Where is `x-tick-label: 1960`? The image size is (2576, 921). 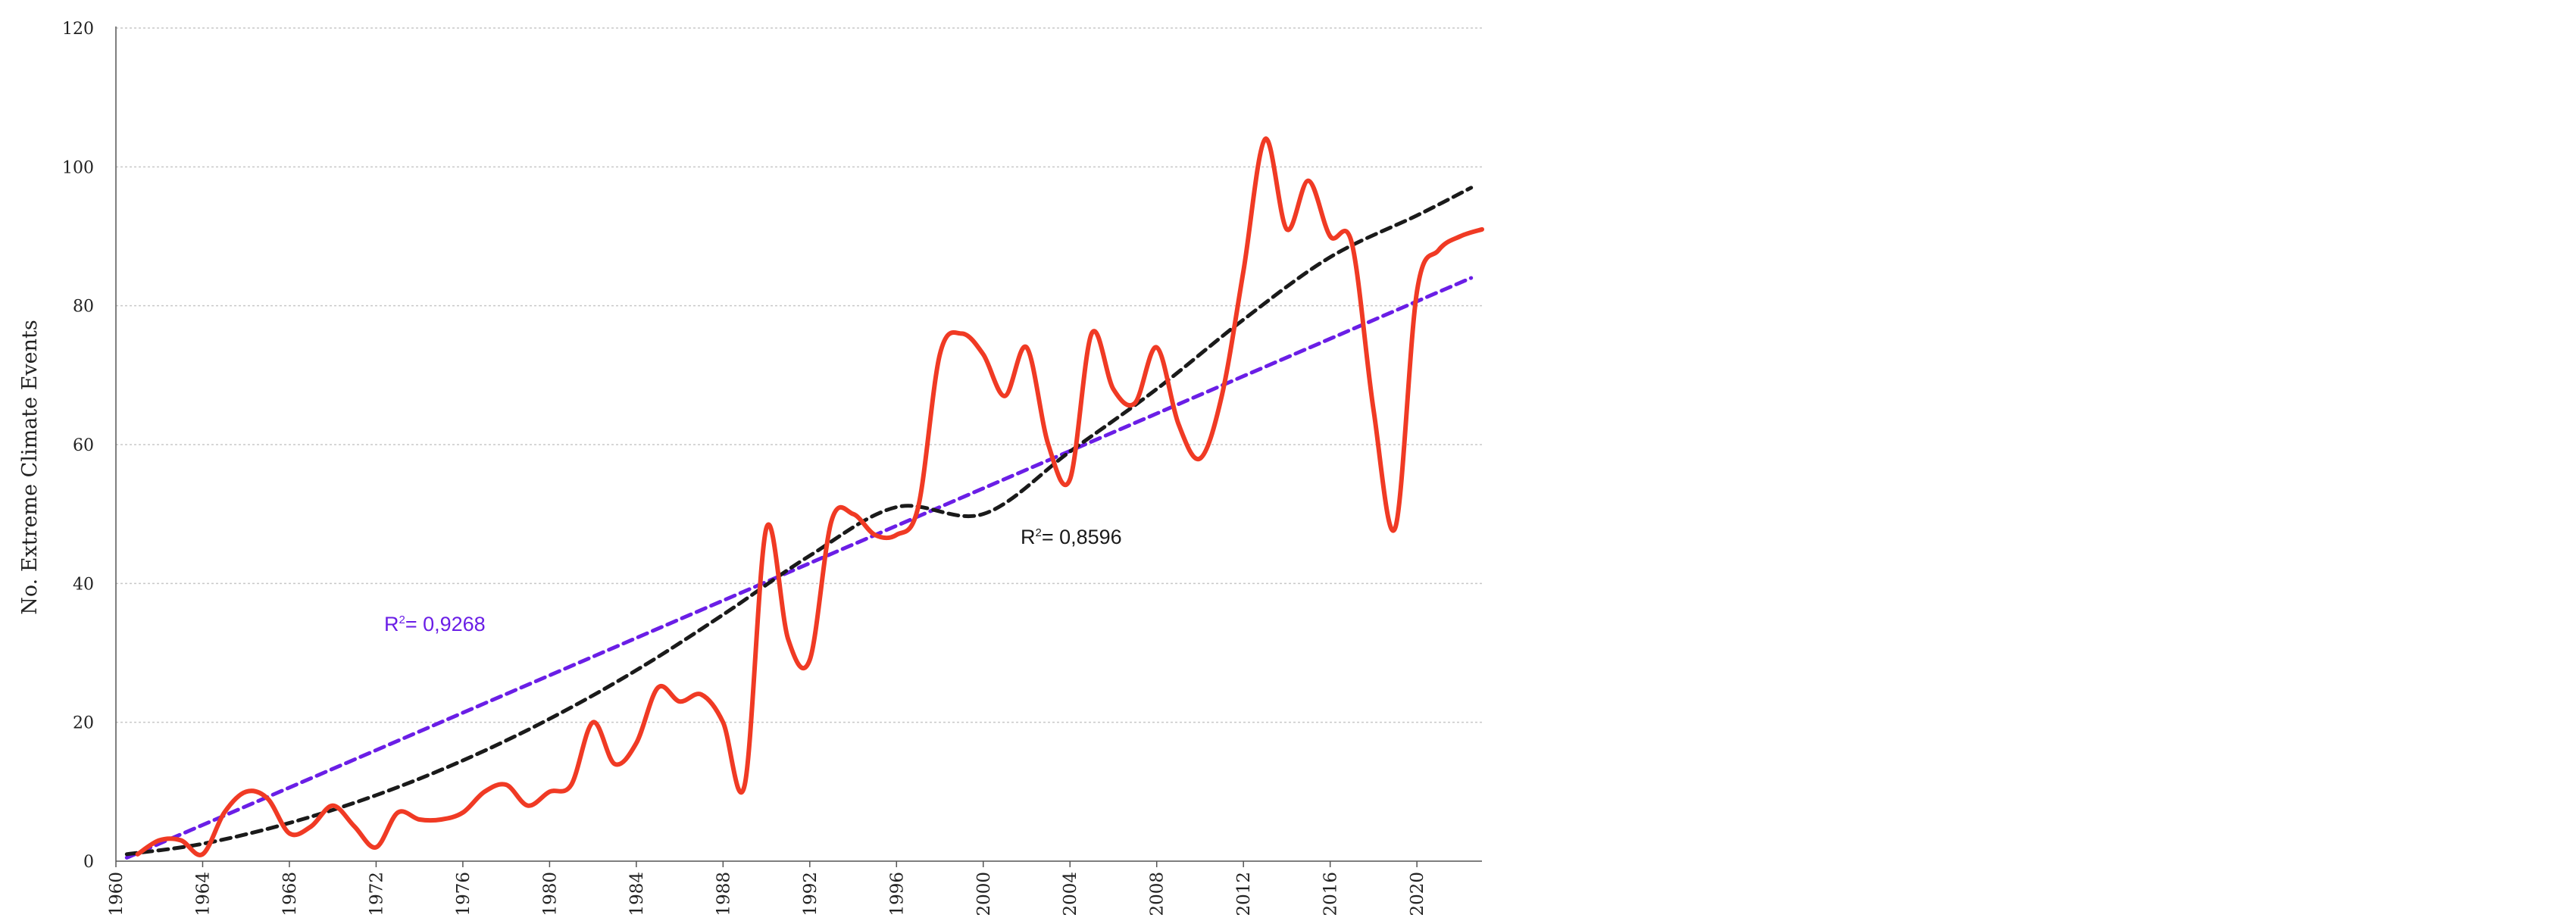 x-tick-label: 1960 is located at coordinates (117, 894).